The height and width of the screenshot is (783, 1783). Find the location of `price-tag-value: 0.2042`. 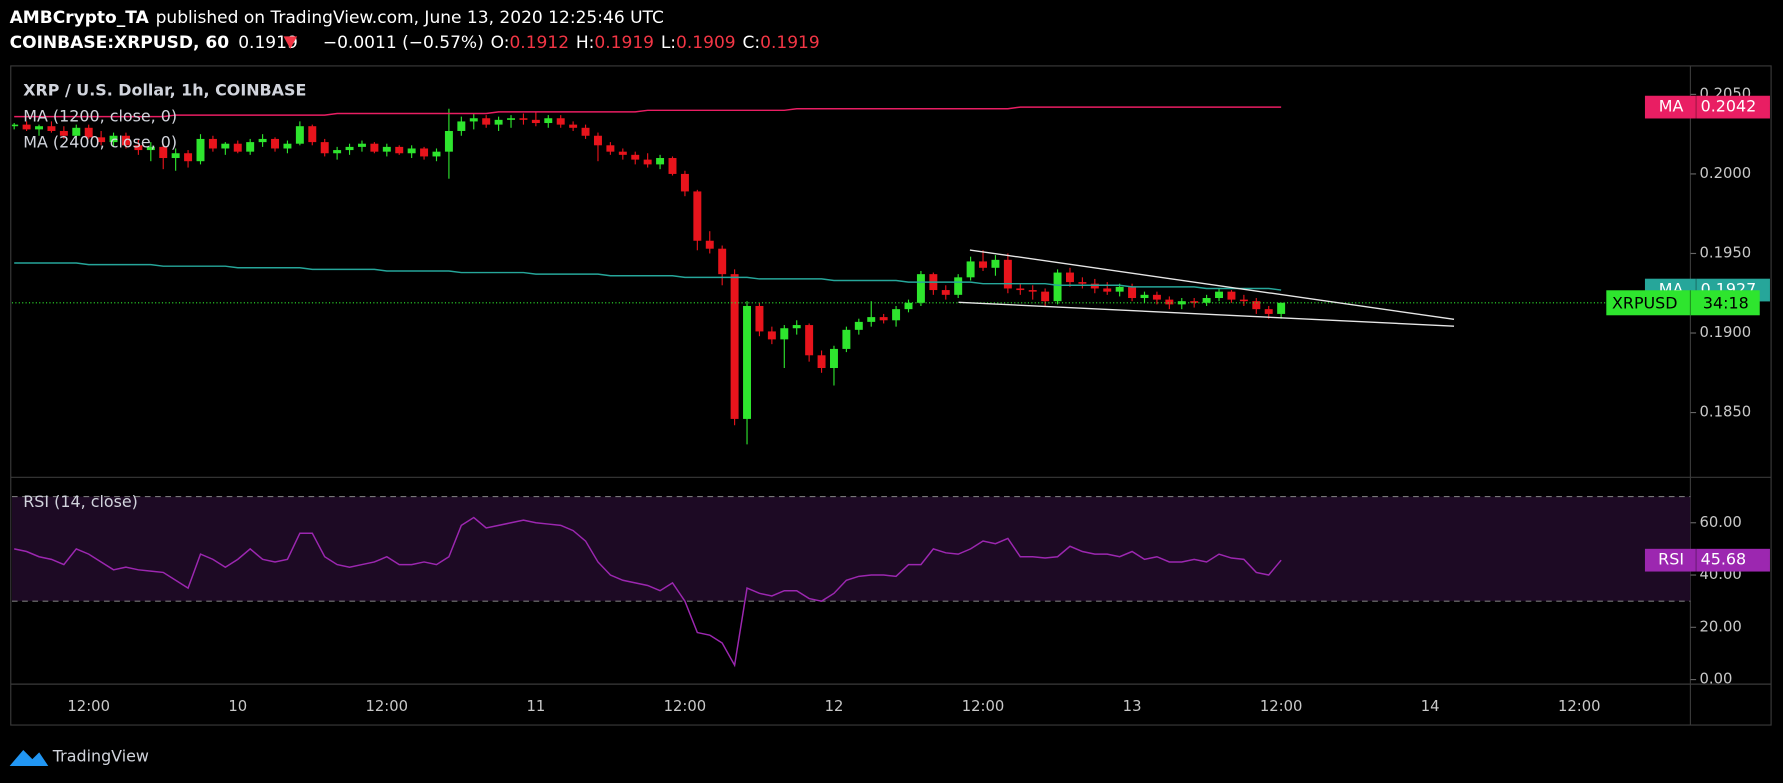

price-tag-value: 0.2042 is located at coordinates (1729, 106).